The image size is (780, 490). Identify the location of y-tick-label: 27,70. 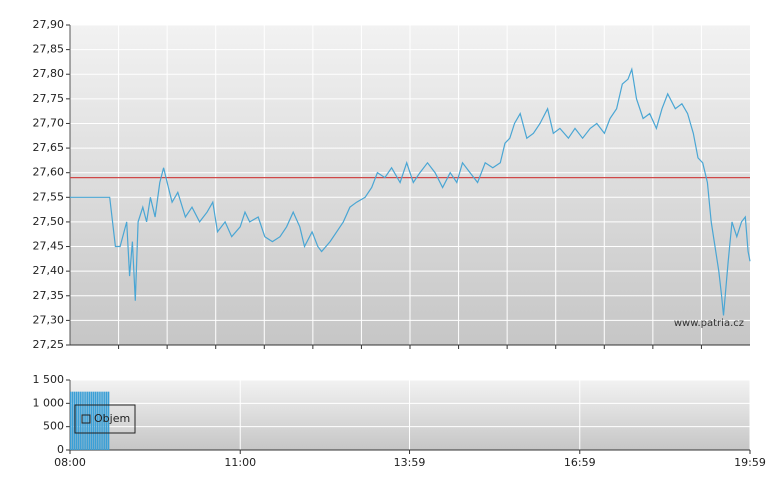
(49, 122).